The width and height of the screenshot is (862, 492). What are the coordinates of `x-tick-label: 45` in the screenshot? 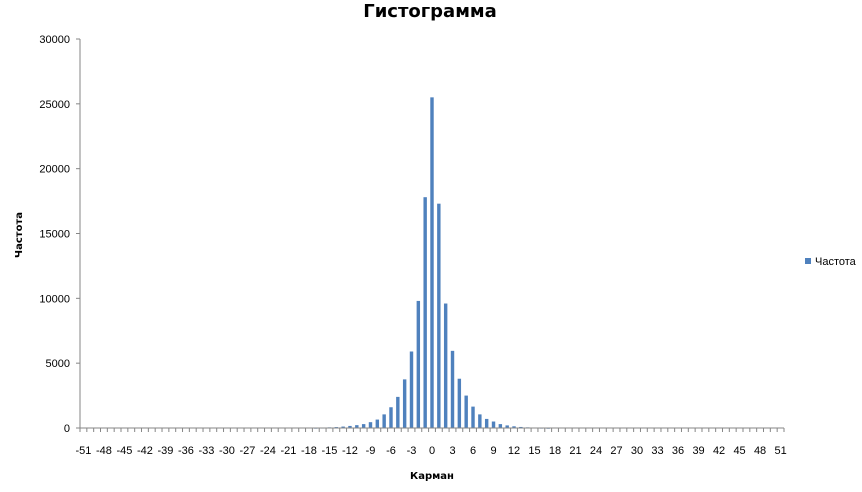 It's located at (739, 451).